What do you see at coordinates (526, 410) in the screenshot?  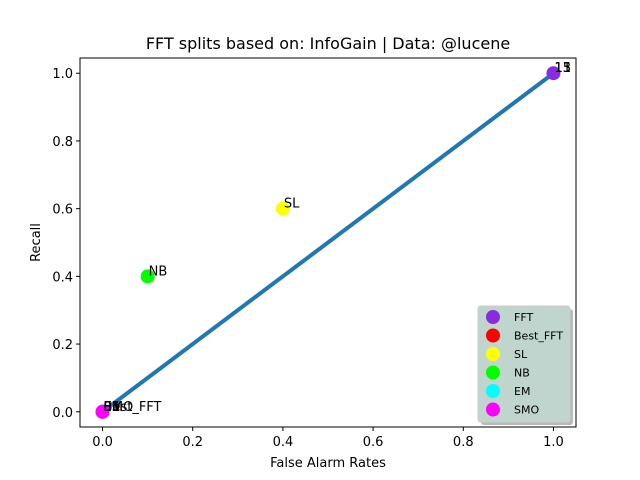 I see `legend-entry: SMO` at bounding box center [526, 410].